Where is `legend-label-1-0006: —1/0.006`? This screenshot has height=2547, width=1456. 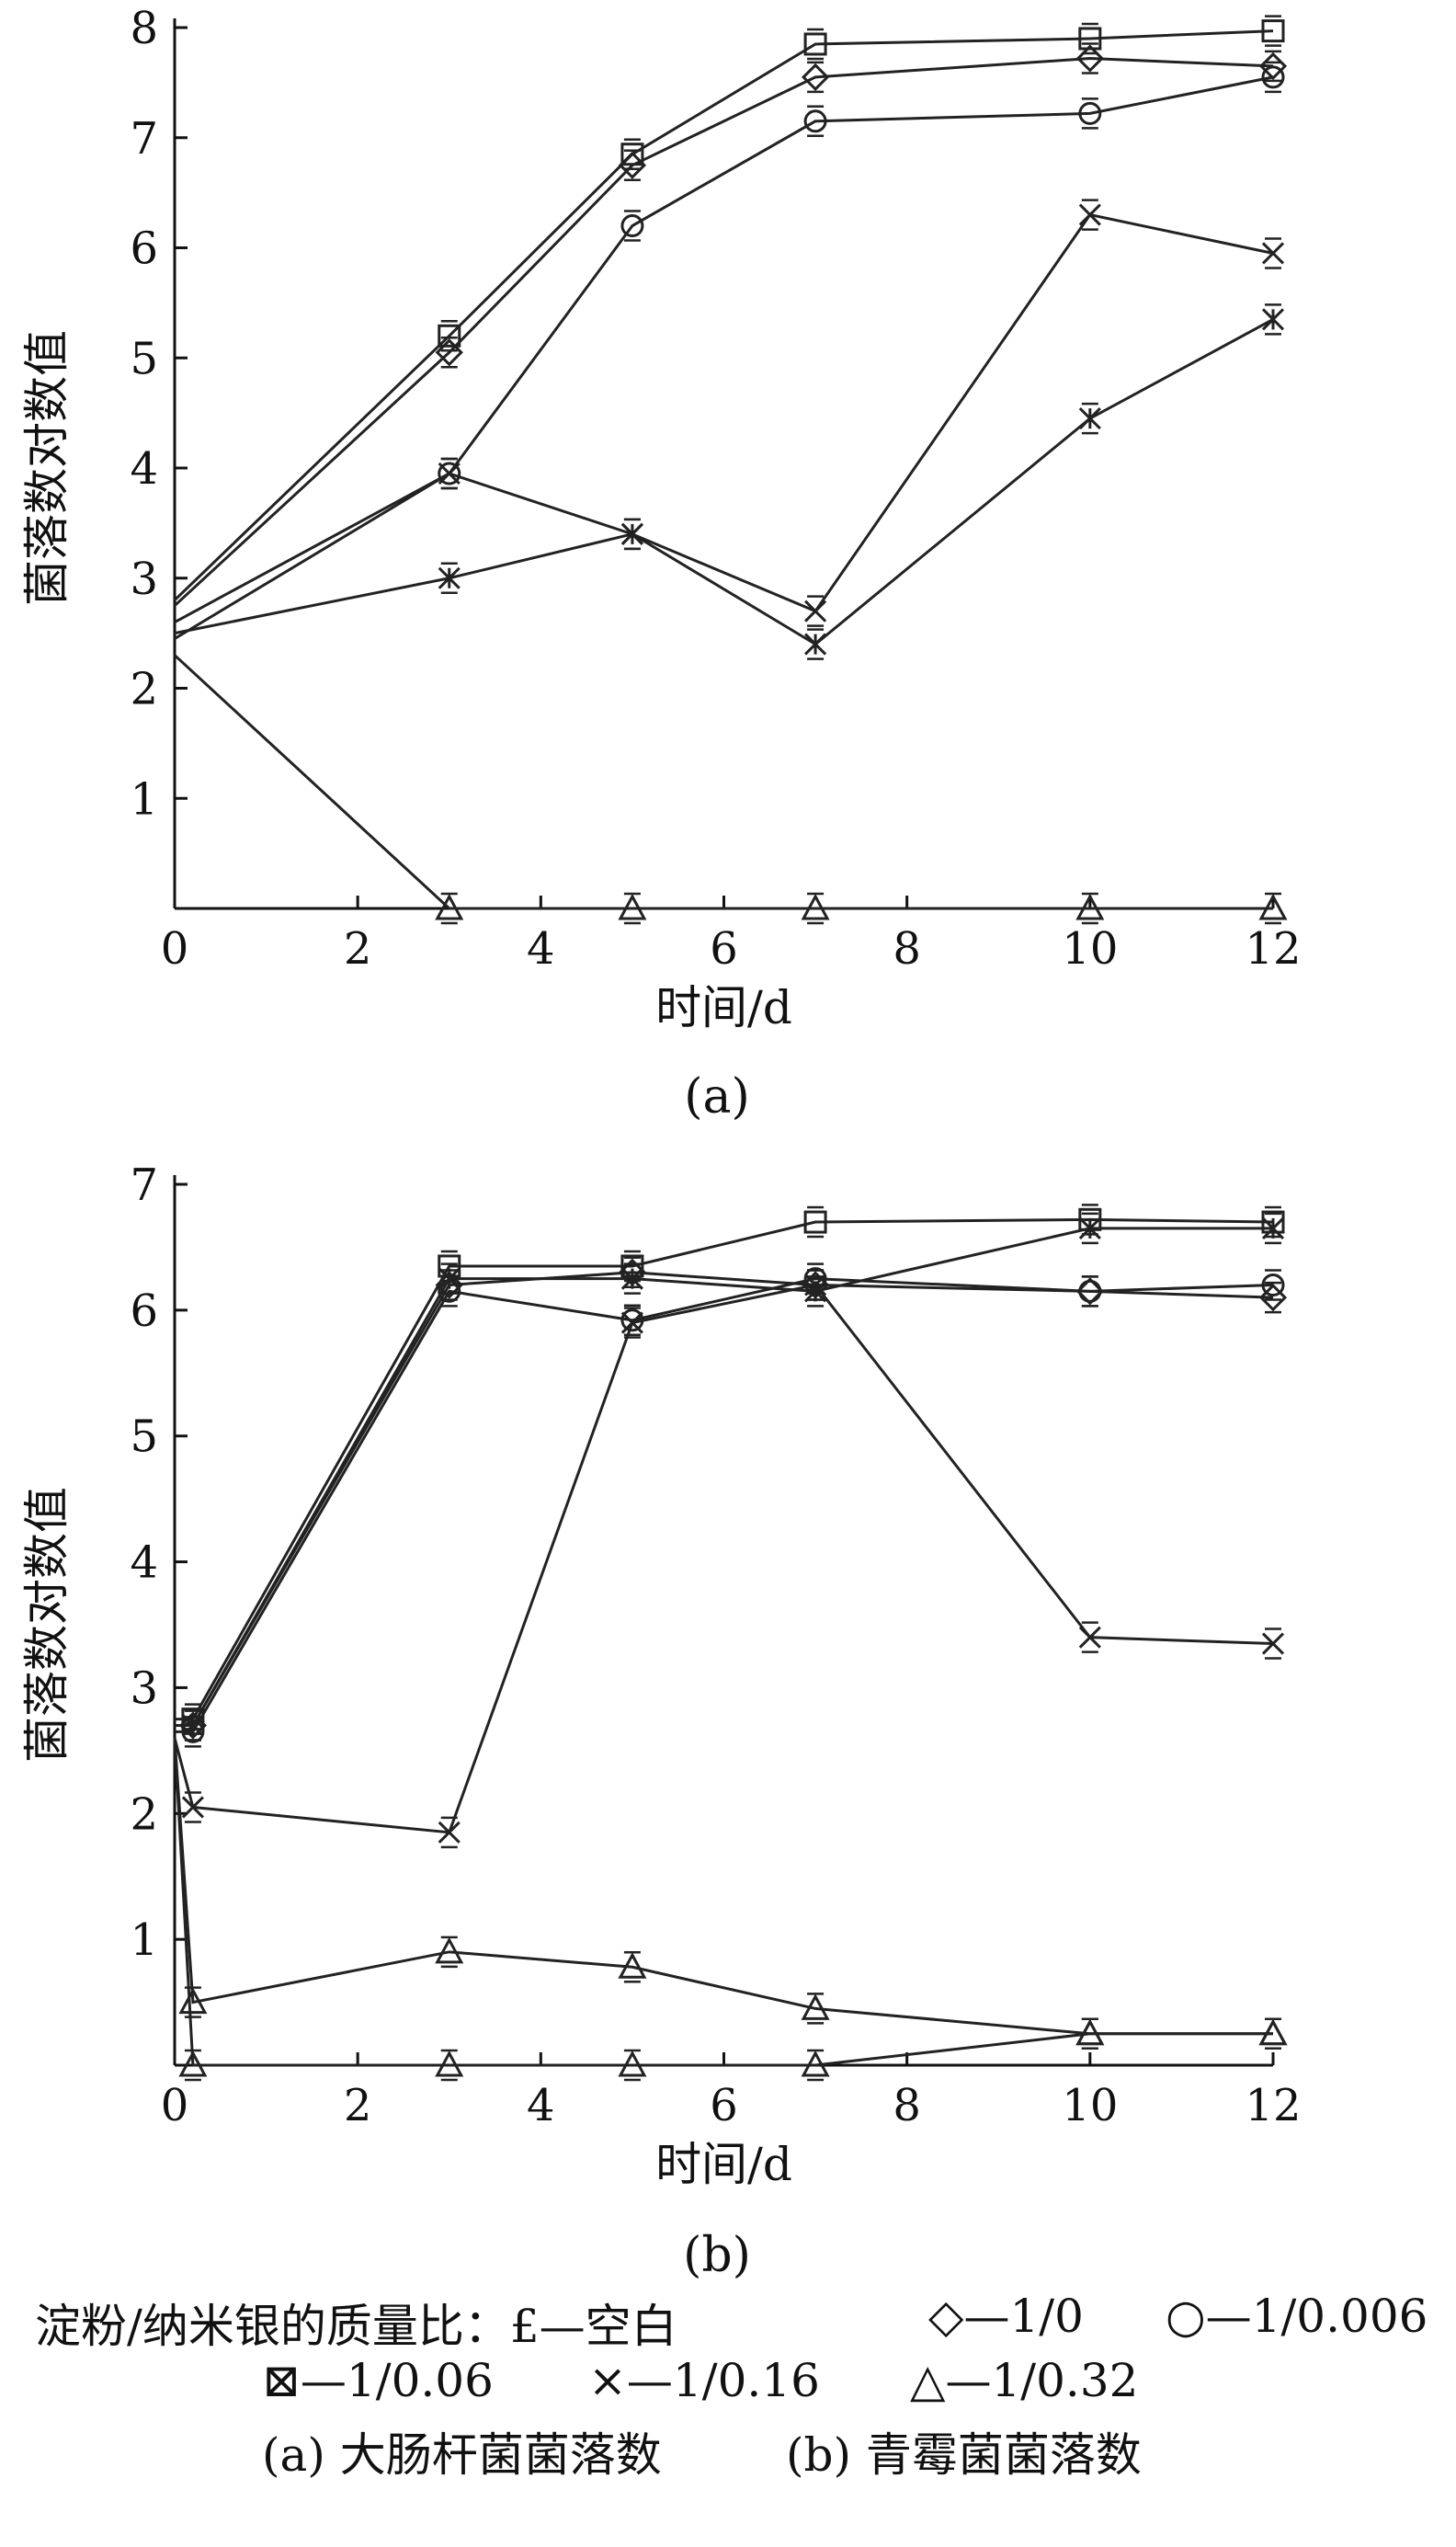 legend-label-1-0006: —1/0.006 is located at coordinates (1316, 2316).